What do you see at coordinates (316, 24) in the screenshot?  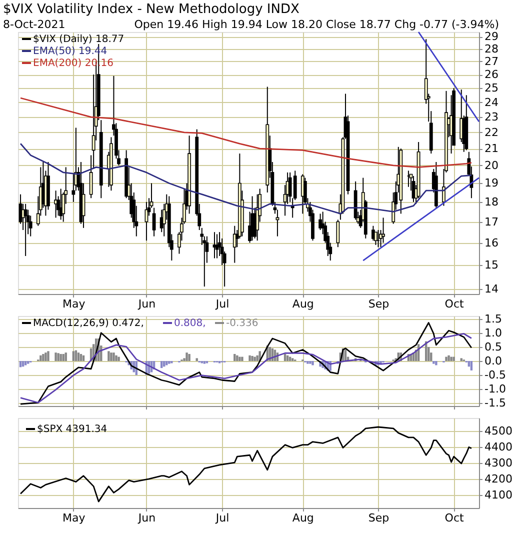 I see `text: Open 19.46 High 19.94 Low 18.20 Close 18.77 Chg -0.77 (-3.94%)` at bounding box center [316, 24].